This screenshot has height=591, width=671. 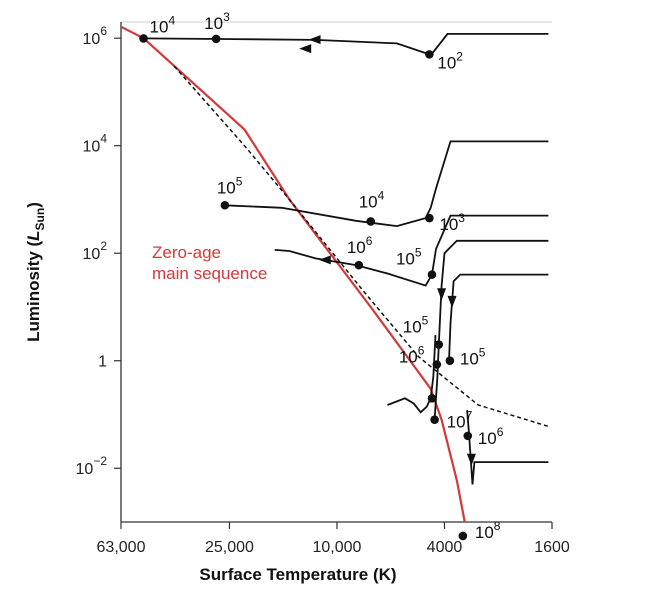 What do you see at coordinates (102, 362) in the screenshot?
I see `y-tick-label: 1` at bounding box center [102, 362].